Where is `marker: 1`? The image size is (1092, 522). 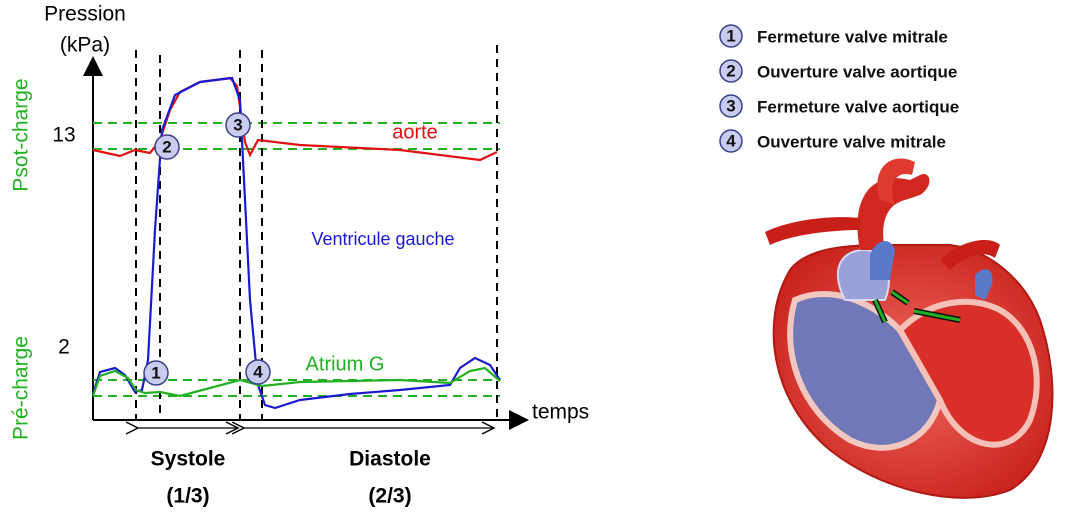 marker: 1 is located at coordinates (156, 373).